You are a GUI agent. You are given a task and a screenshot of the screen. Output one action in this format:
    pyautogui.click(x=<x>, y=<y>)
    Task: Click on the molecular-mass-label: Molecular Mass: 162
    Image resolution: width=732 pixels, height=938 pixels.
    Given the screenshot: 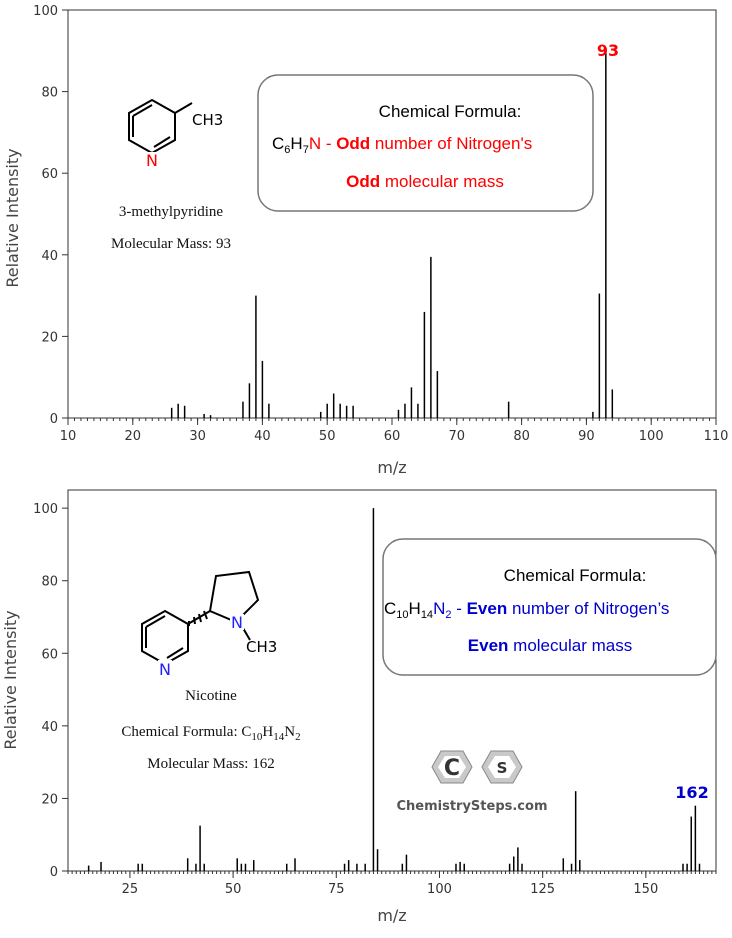 What is the action you would take?
    pyautogui.click(x=210, y=764)
    